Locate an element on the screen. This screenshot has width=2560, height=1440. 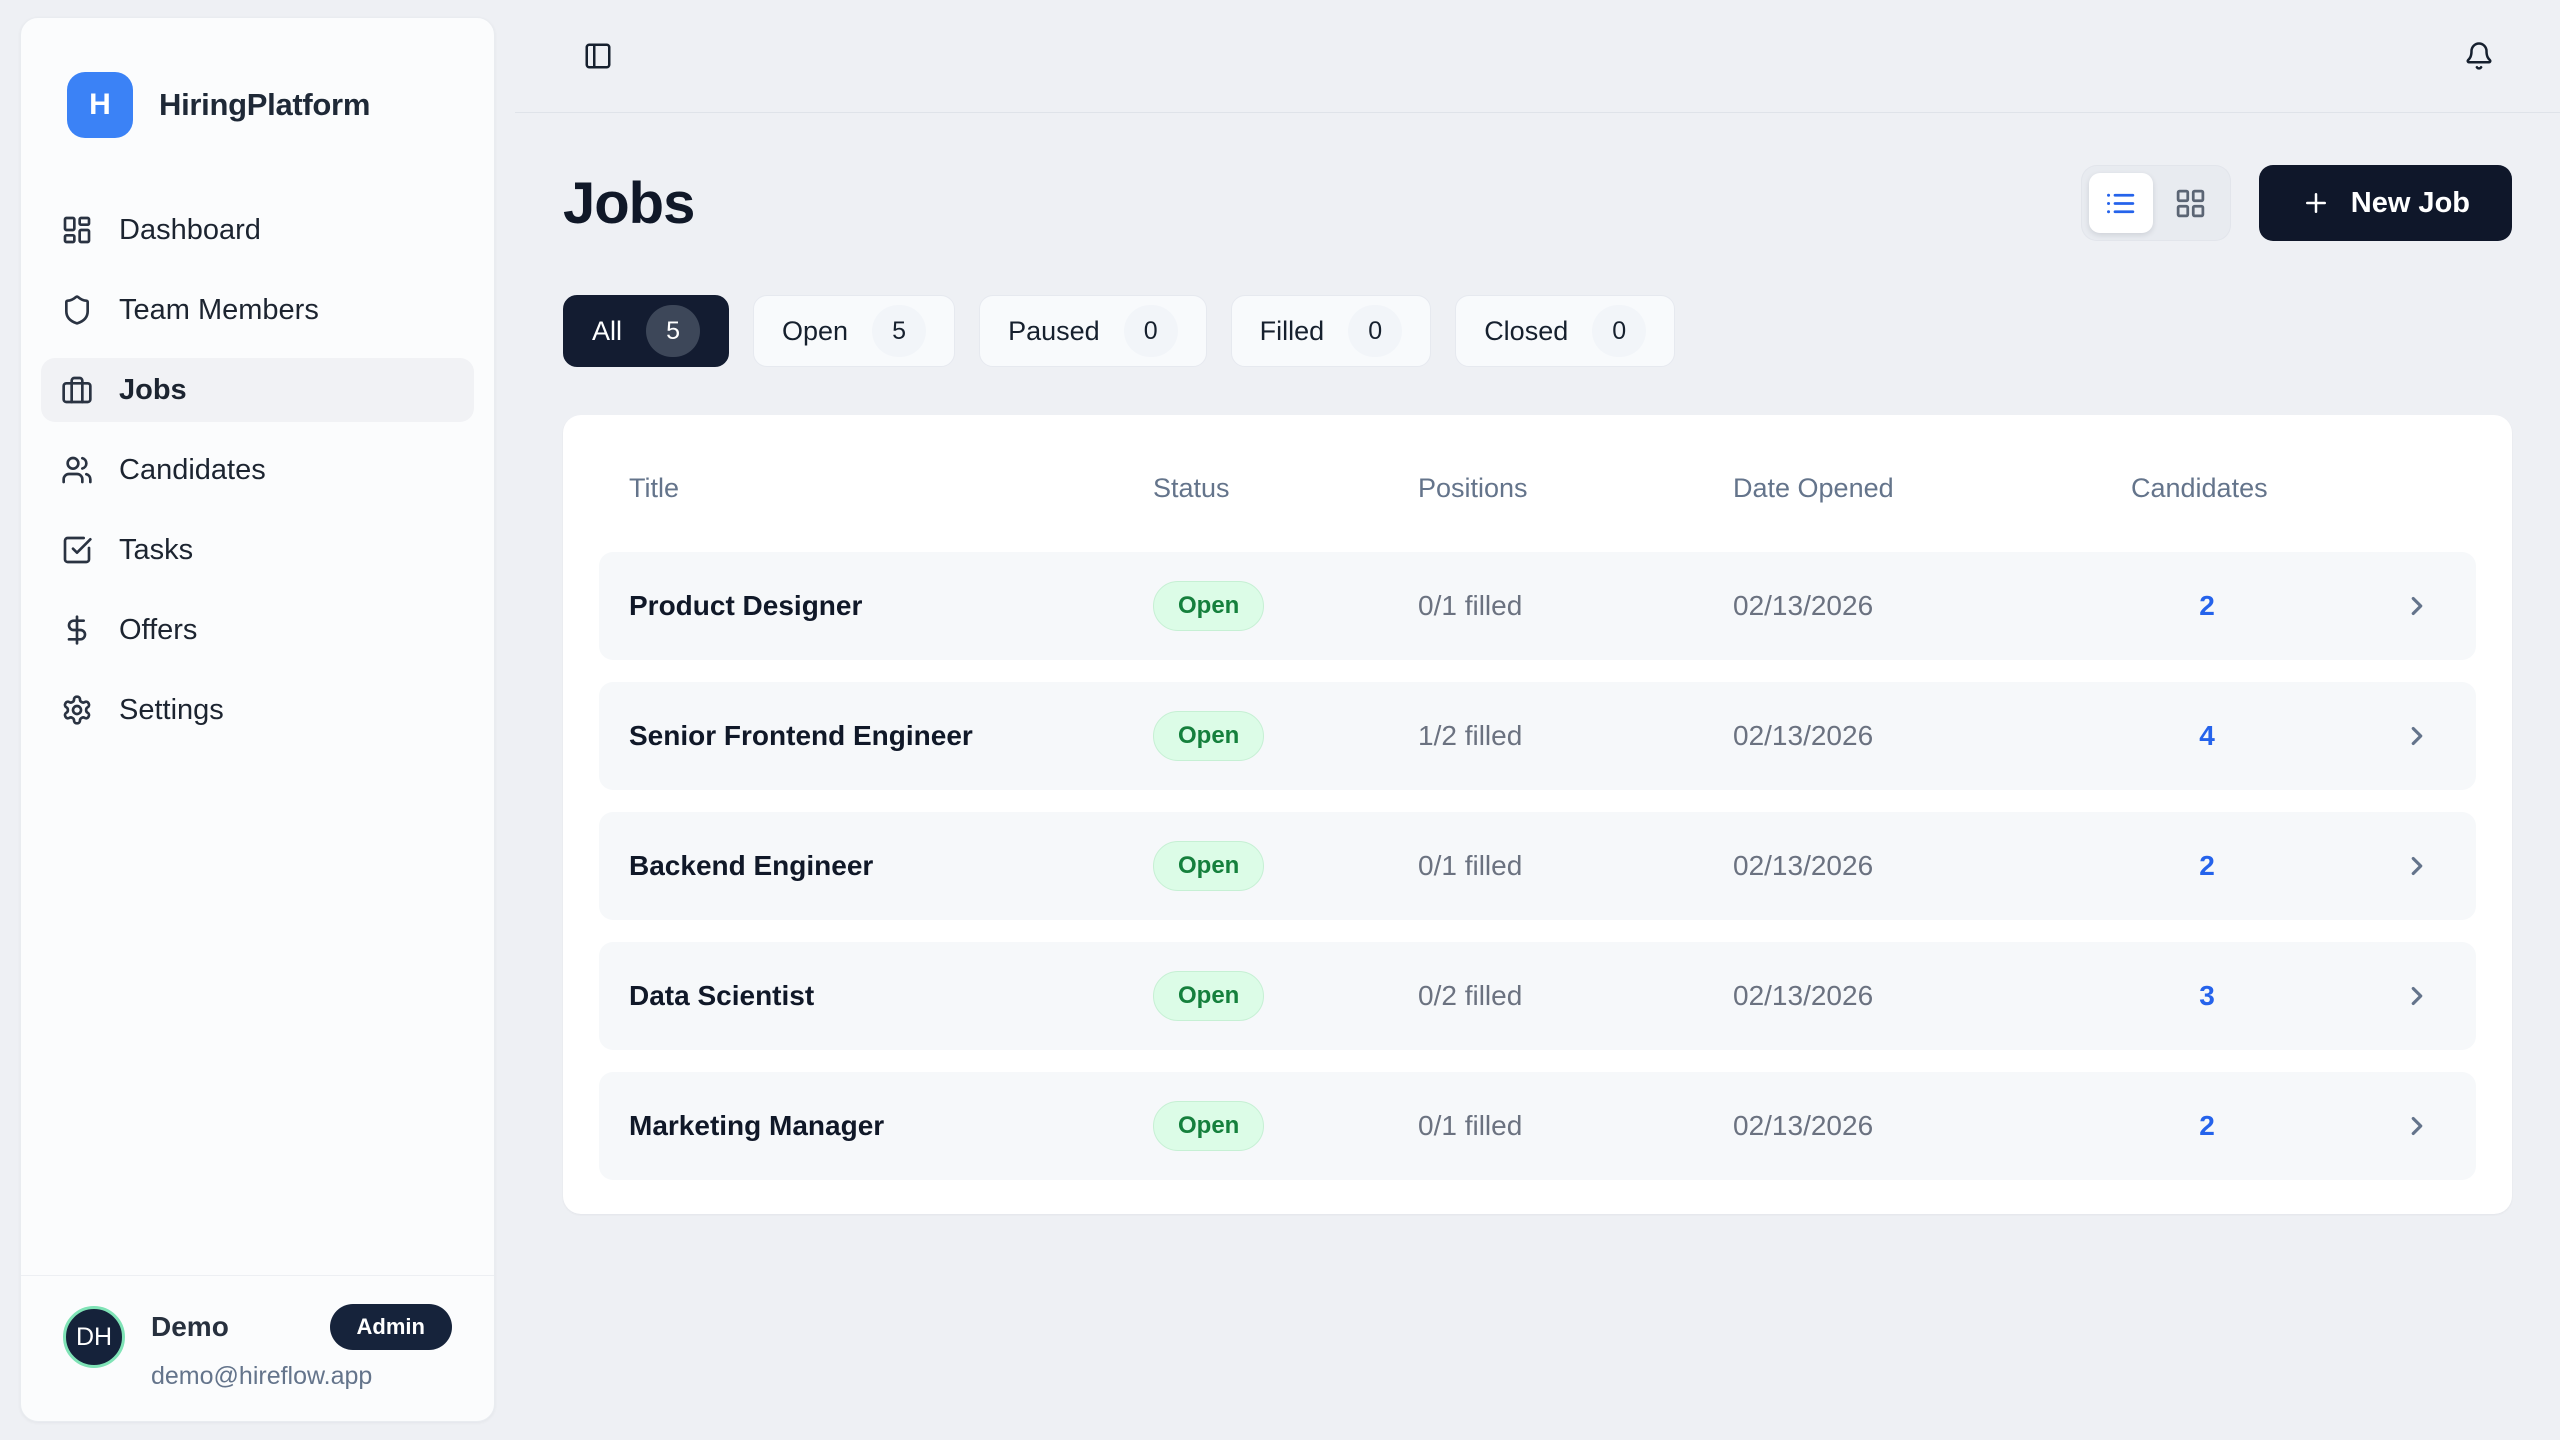
notifications-button is located at coordinates (2479, 56).